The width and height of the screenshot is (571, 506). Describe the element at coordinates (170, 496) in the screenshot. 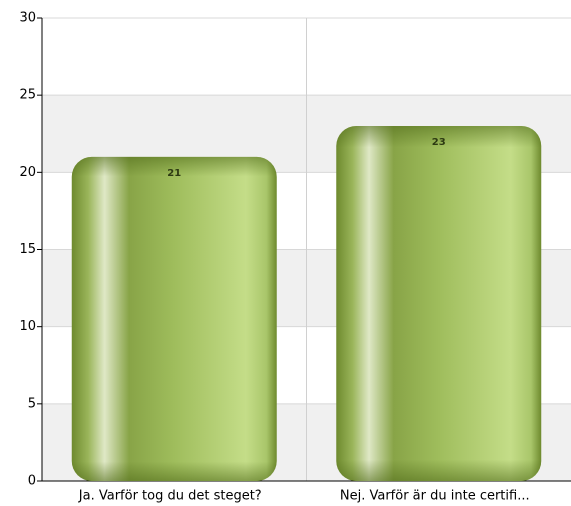

I see `x-tick-label: Ja. Varför tog du det steget?` at that location.